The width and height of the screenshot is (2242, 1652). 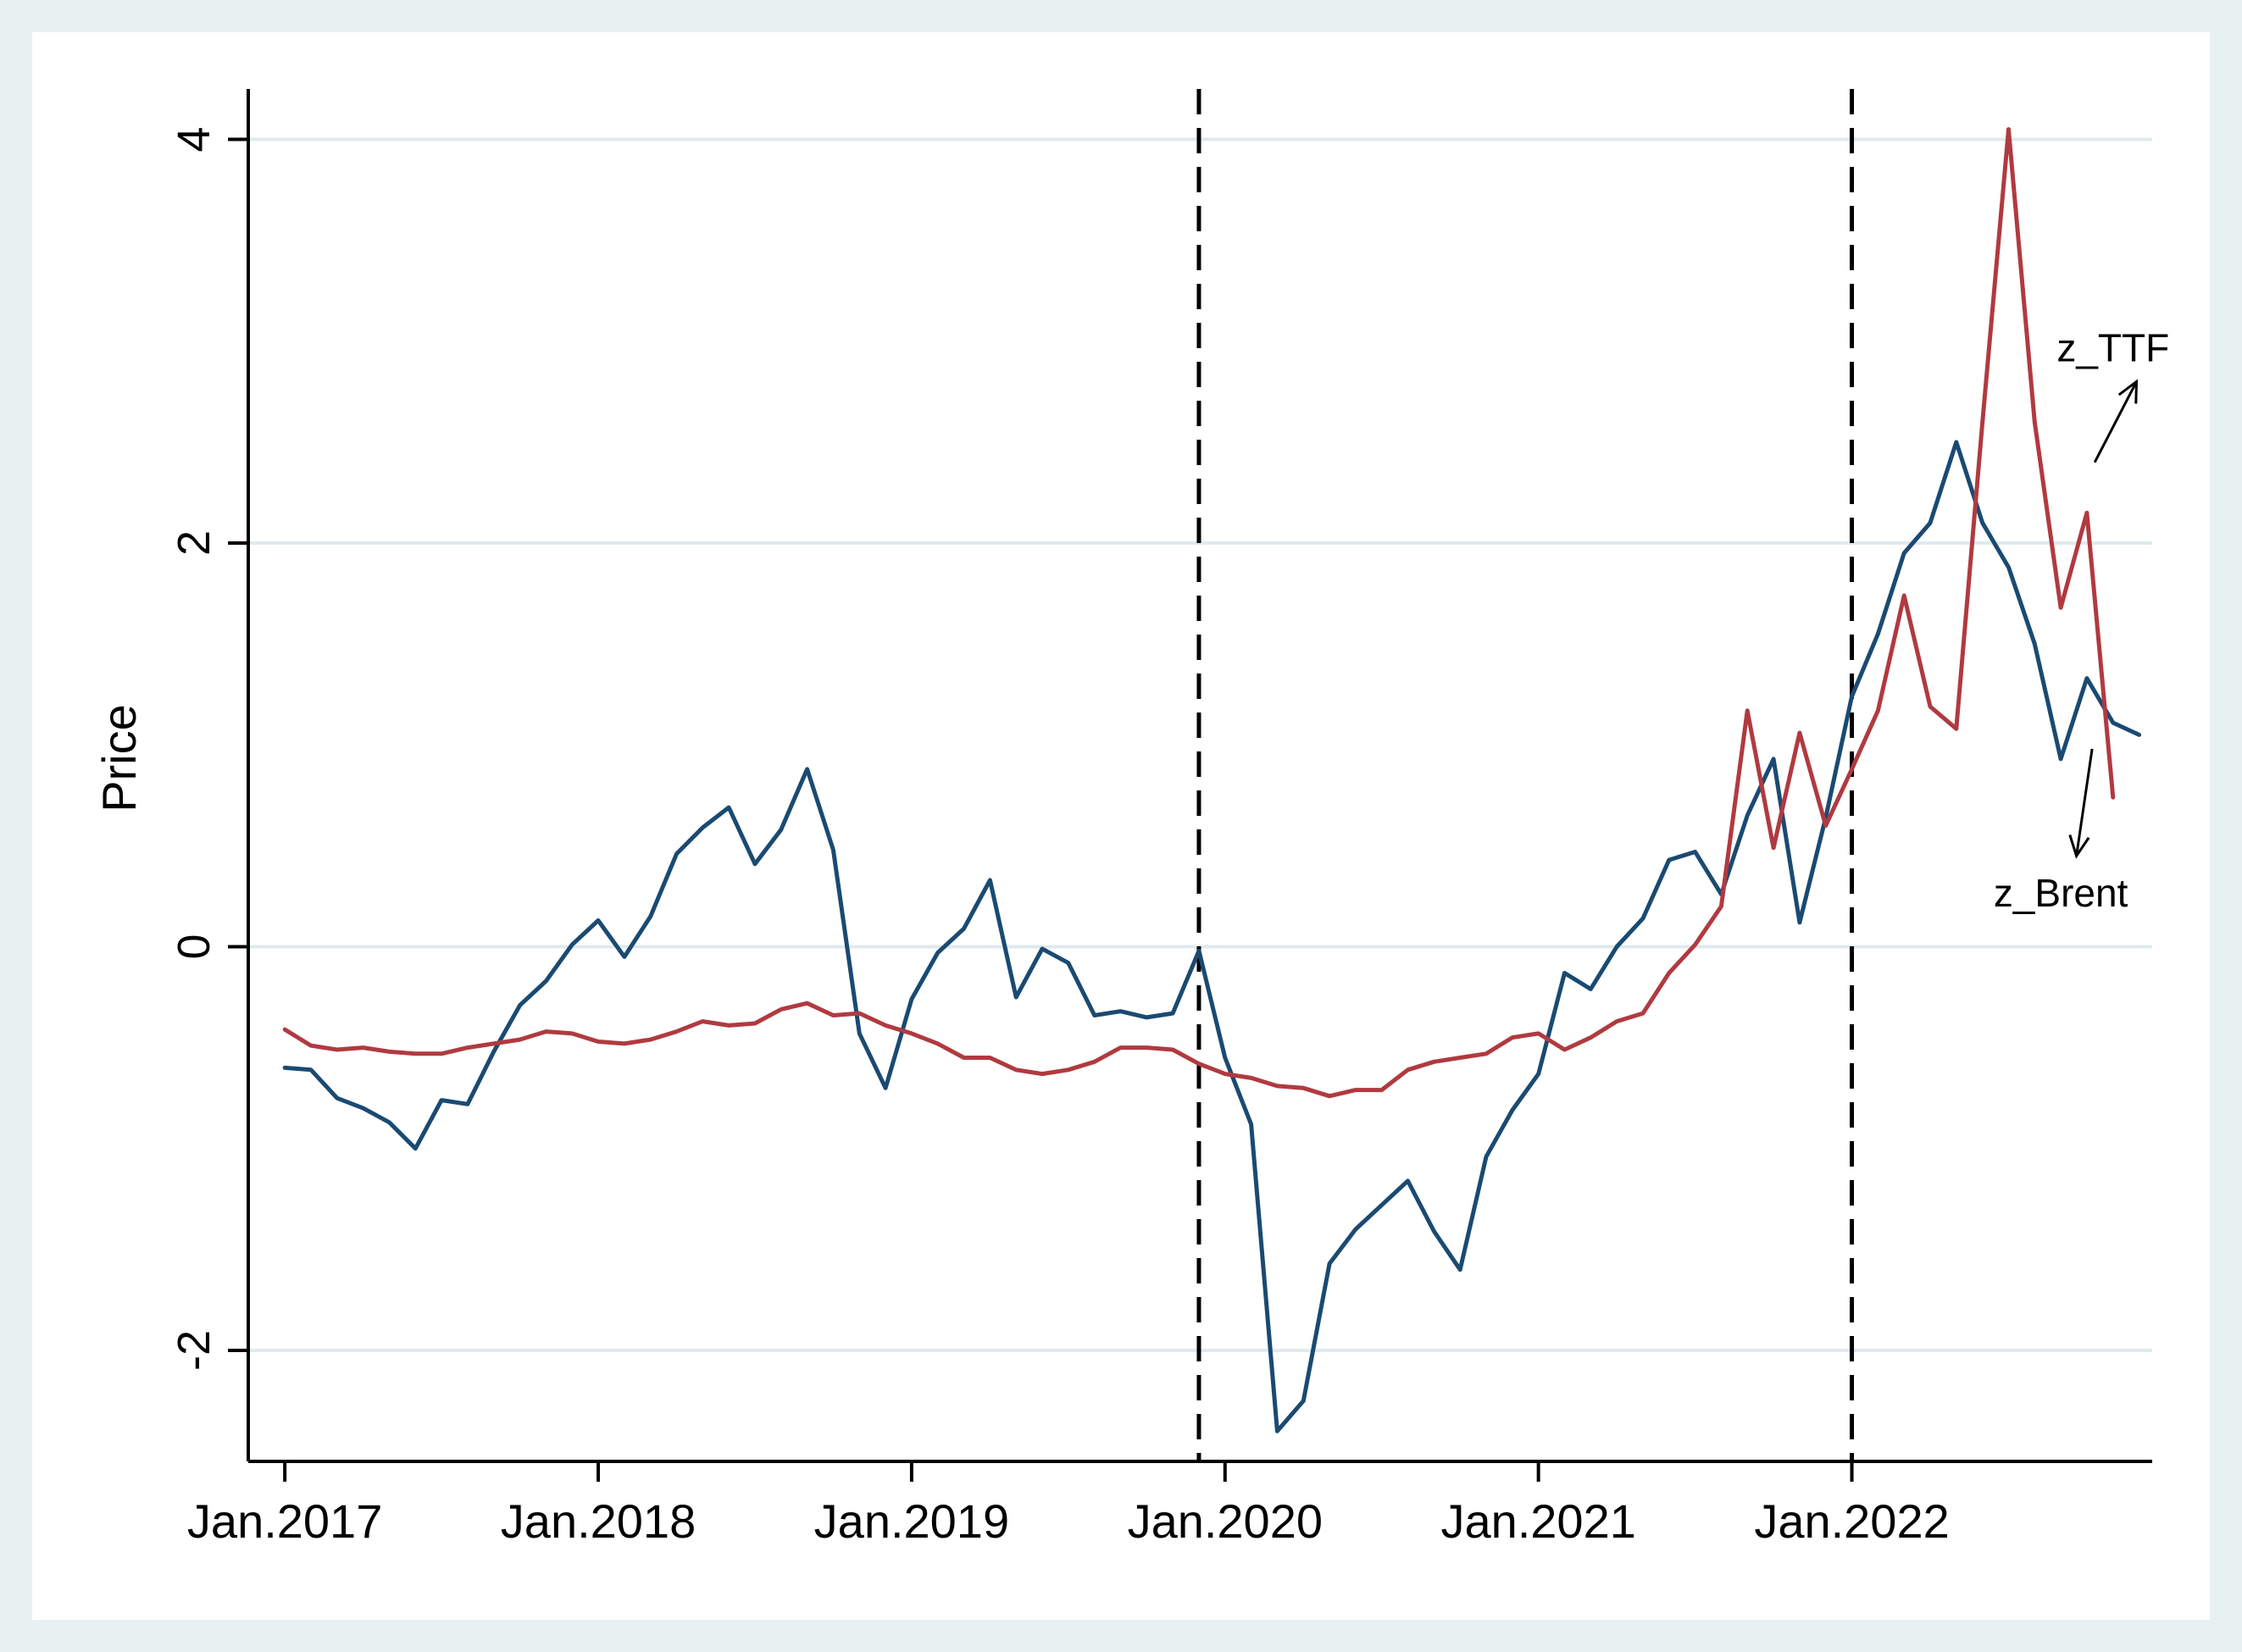 What do you see at coordinates (1851, 1521) in the screenshot?
I see `x-tick-label: Jan.2022` at bounding box center [1851, 1521].